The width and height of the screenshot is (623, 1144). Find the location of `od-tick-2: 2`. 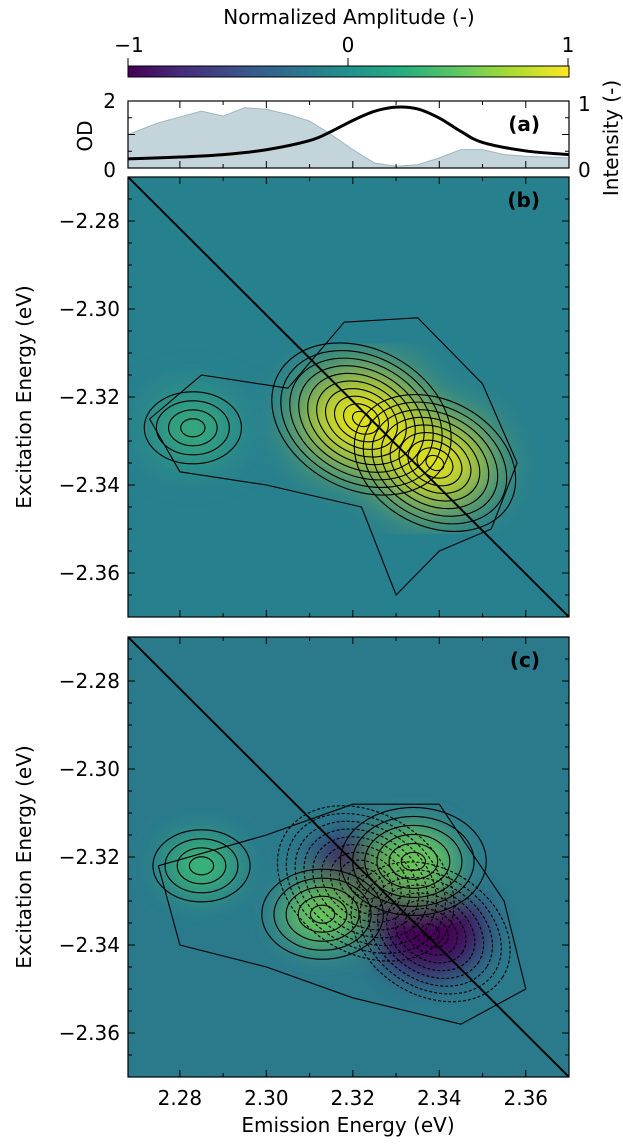

od-tick-2: 2 is located at coordinates (109, 101).